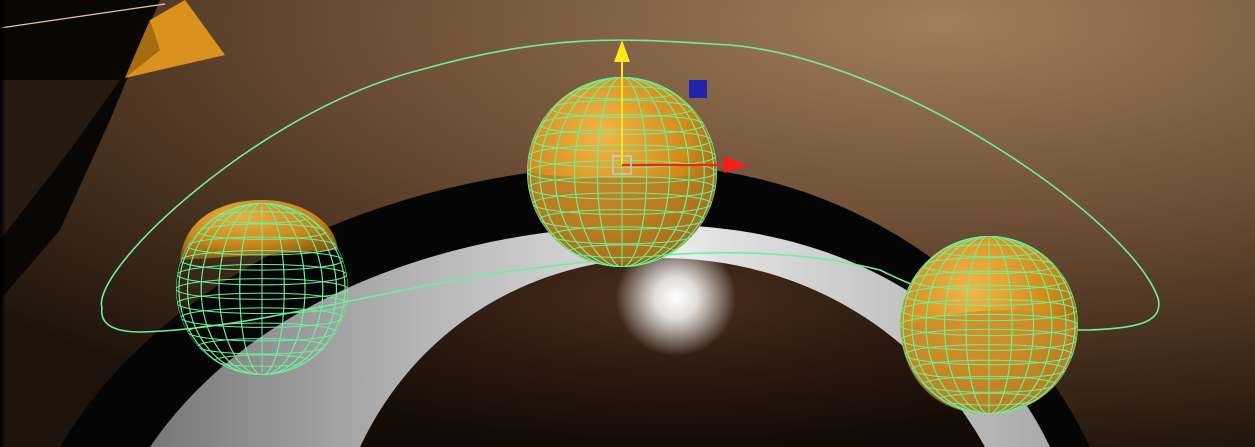  What do you see at coordinates (3, 223) in the screenshot?
I see `edge-fade` at bounding box center [3, 223].